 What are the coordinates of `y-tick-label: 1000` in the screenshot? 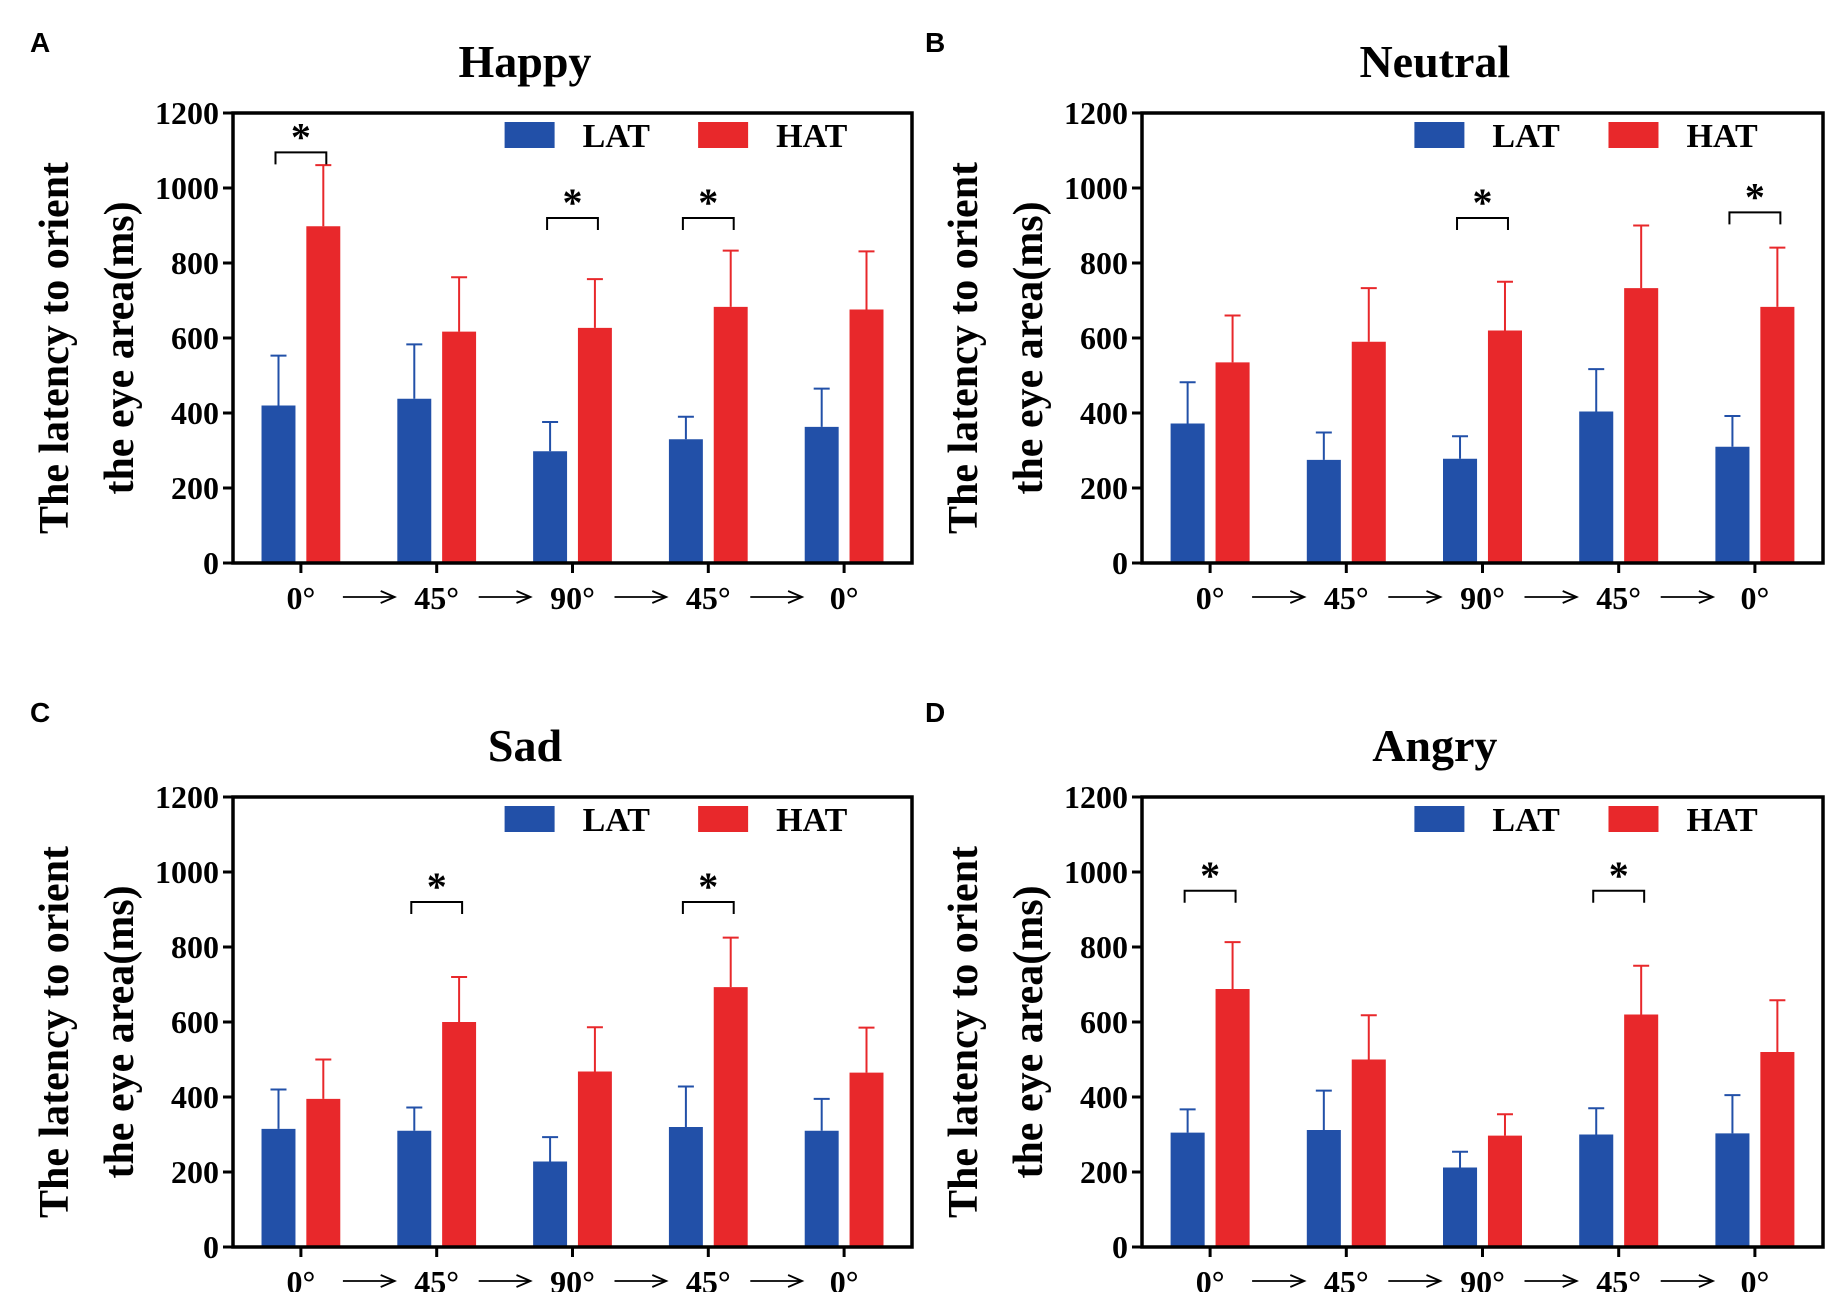 It's located at (187, 188).